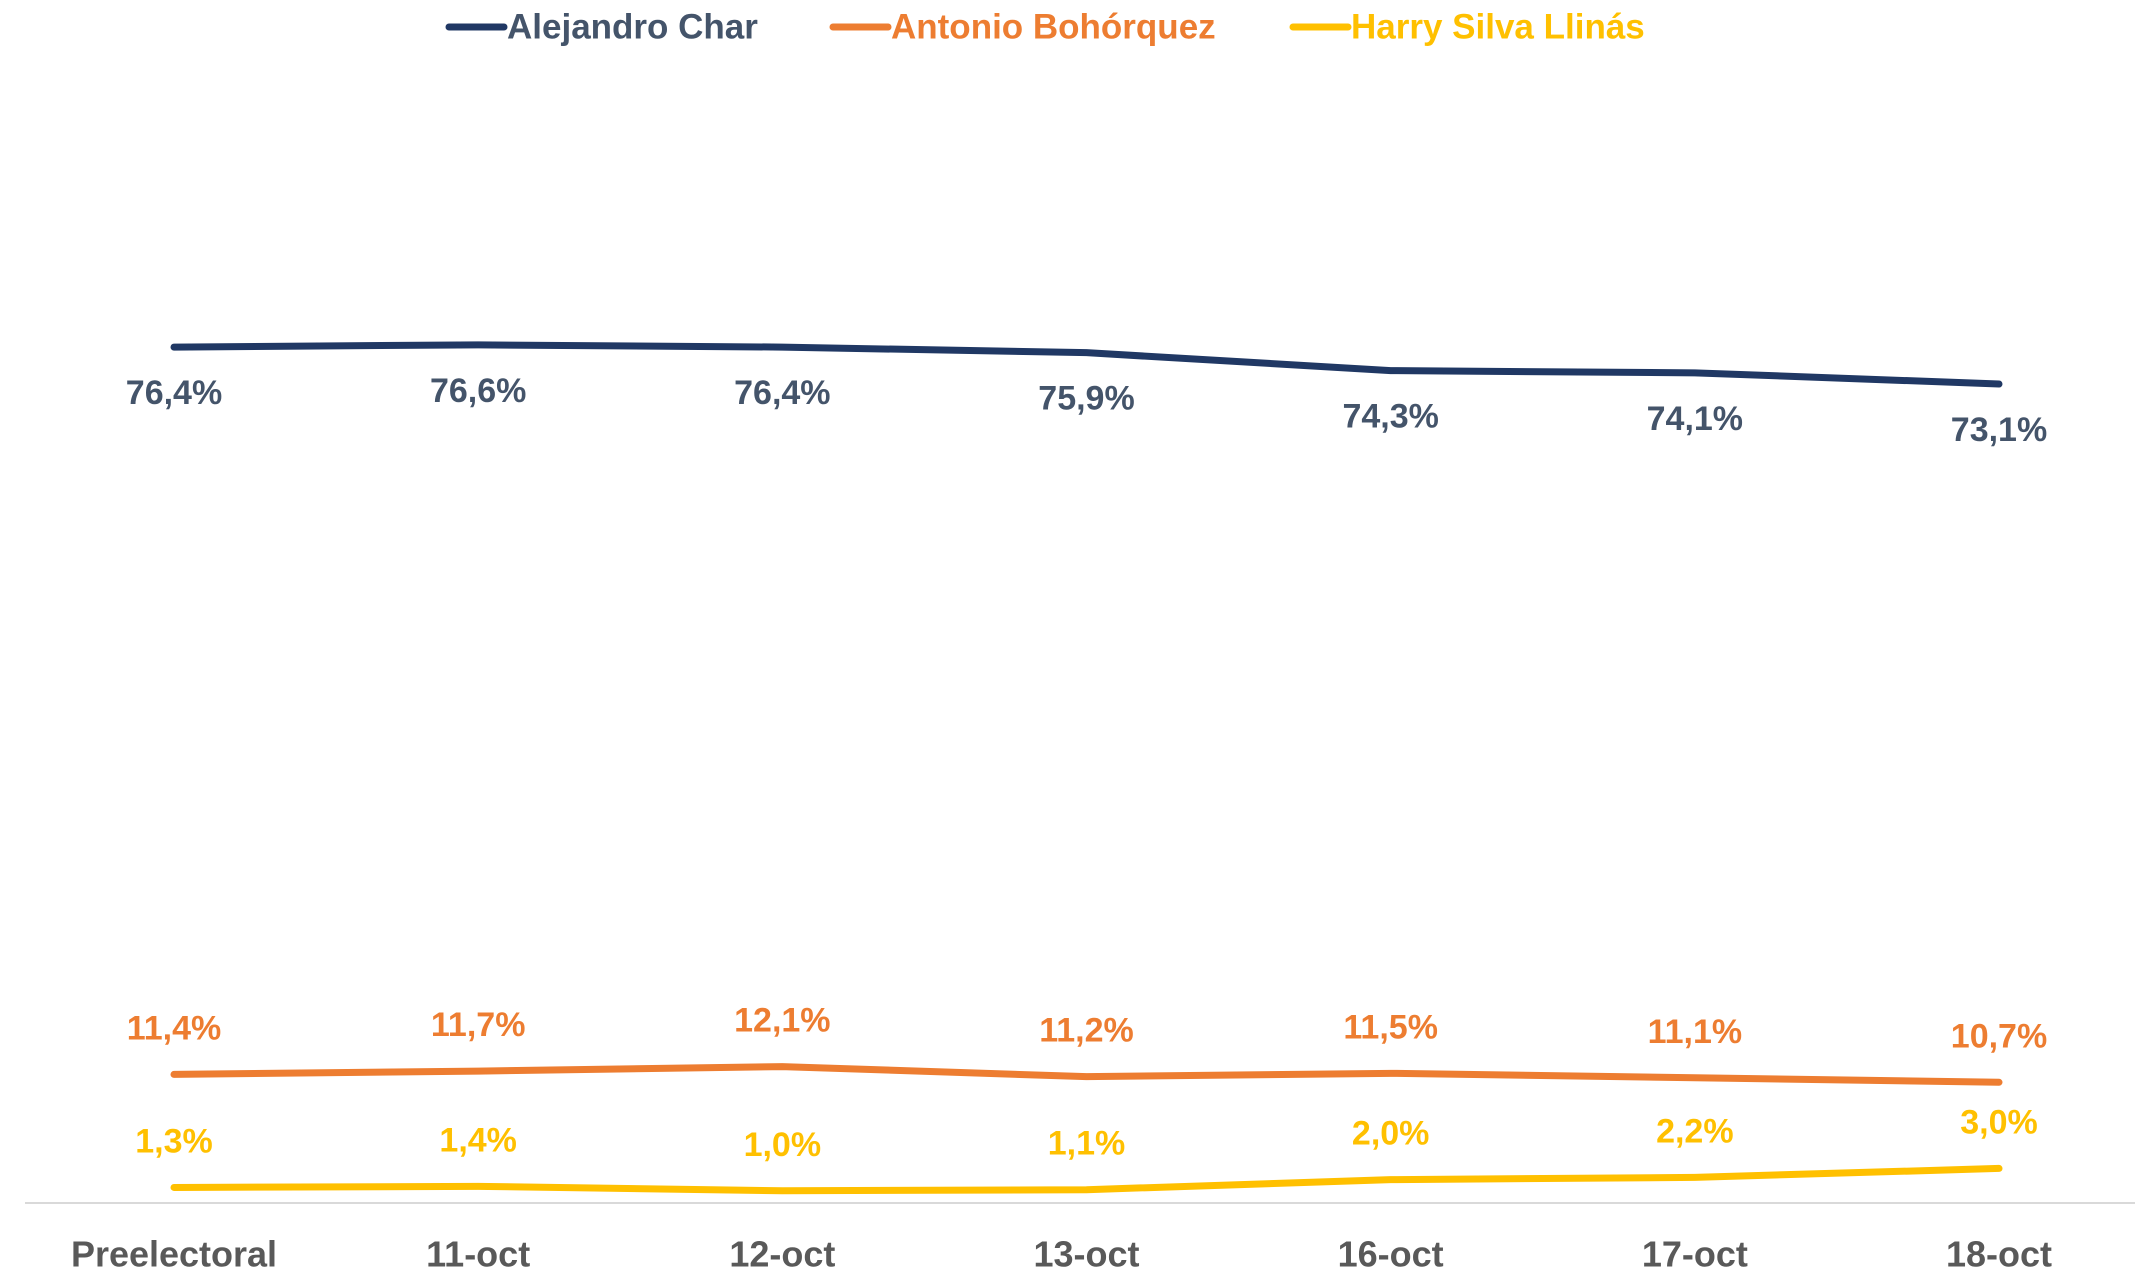 The height and width of the screenshot is (1279, 2135). Describe the element at coordinates (478, 1025) in the screenshot. I see `data-label: 11,7%` at that location.